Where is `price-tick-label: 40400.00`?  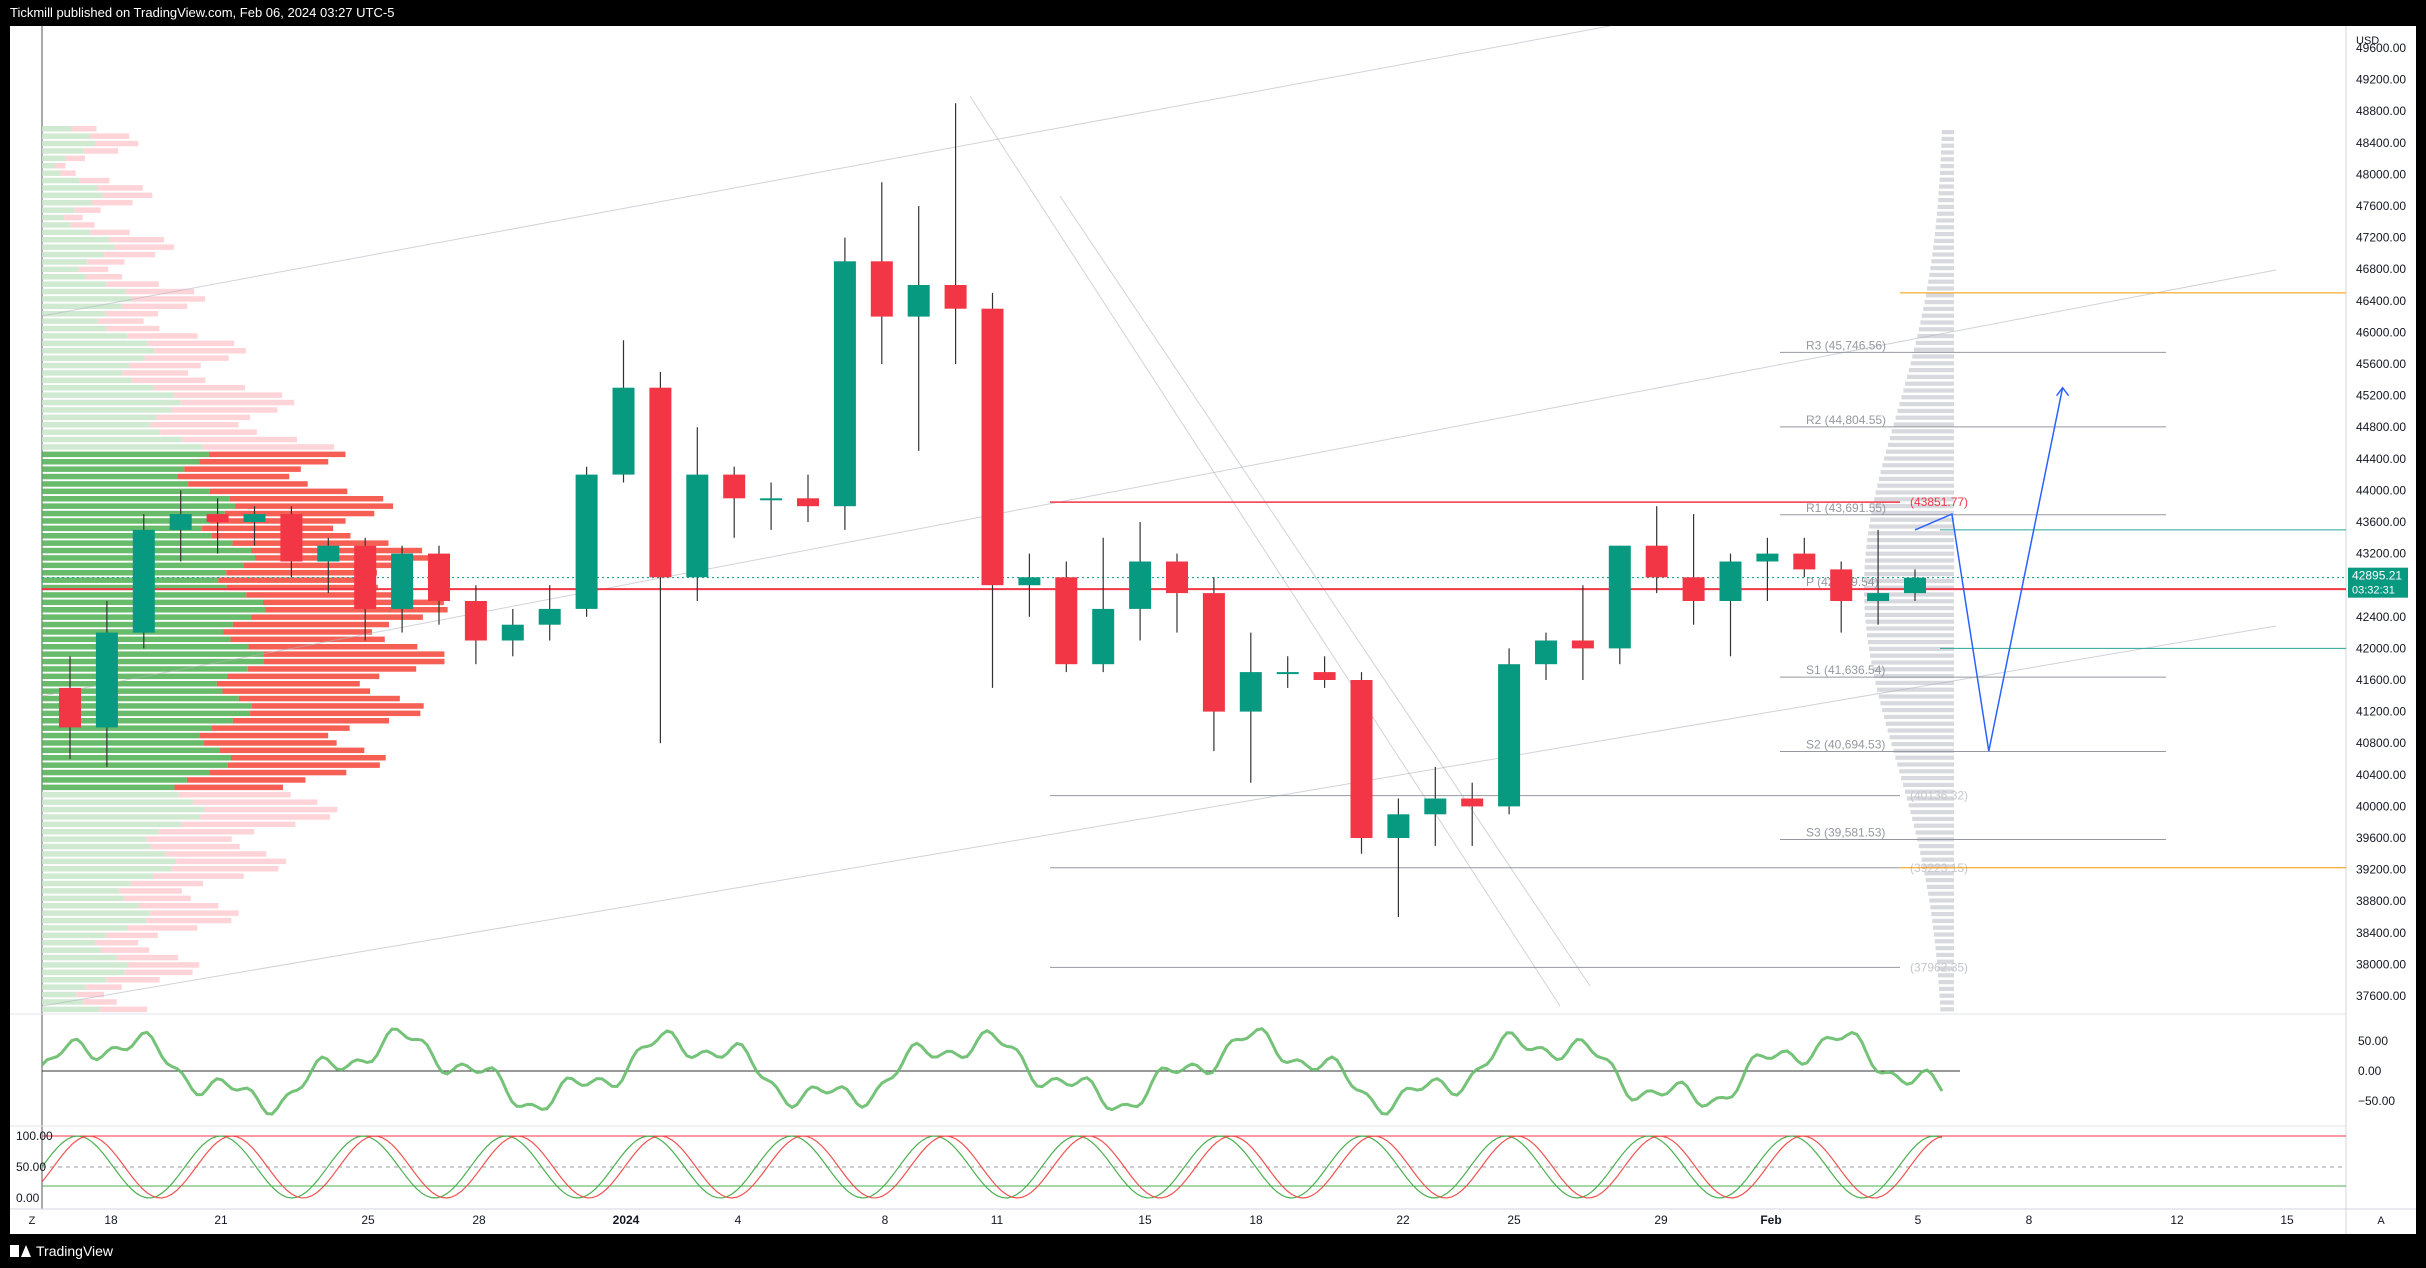
price-tick-label: 40400.00 is located at coordinates (2381, 775).